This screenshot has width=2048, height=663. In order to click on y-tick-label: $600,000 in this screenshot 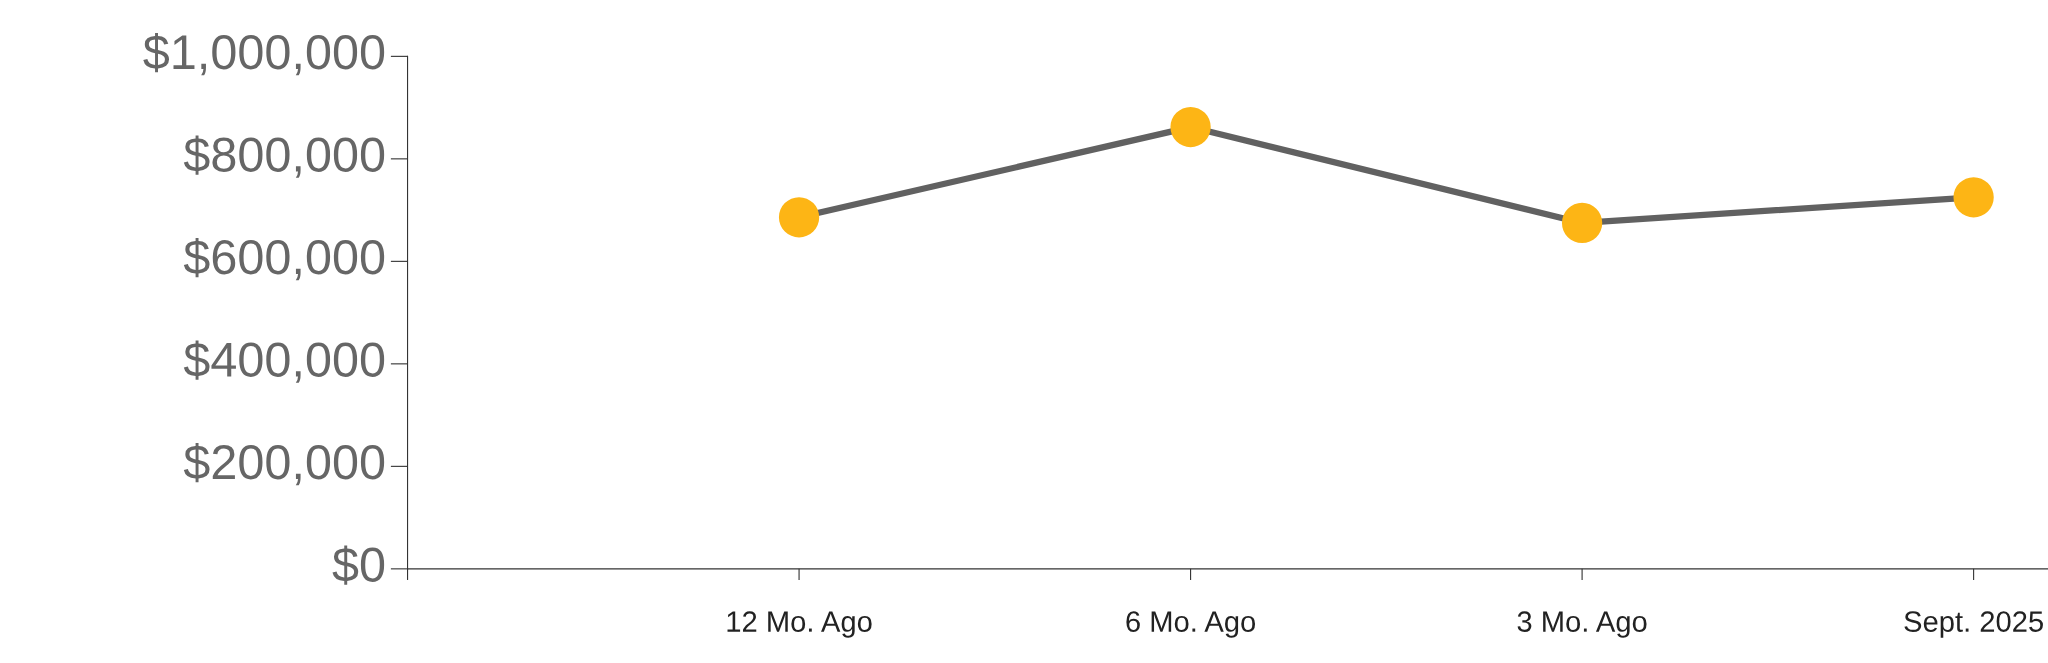, I will do `click(284, 259)`.